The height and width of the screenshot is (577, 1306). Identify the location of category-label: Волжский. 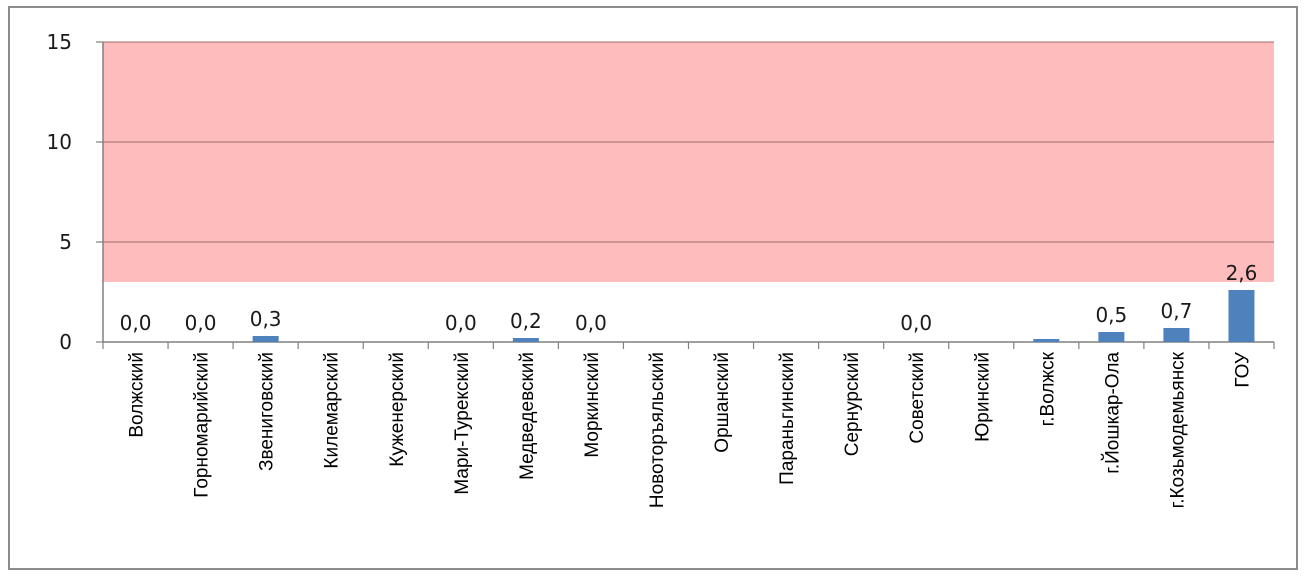
(137, 395).